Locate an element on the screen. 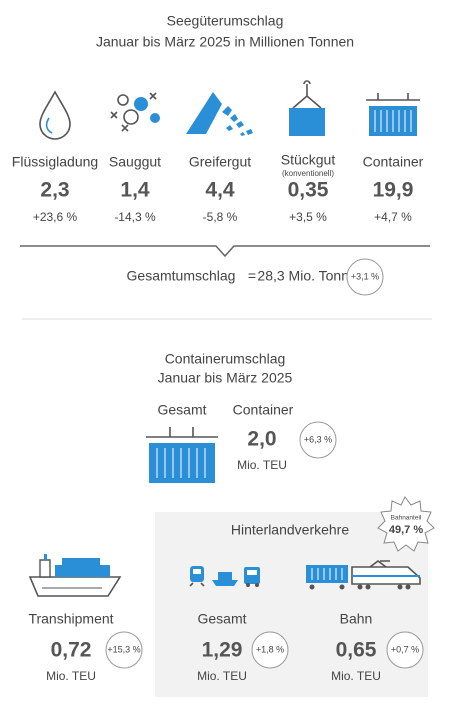 This screenshot has height=715, width=450. item-stueckgut: Stückgut (konventionell) 0,35 +3,5 % is located at coordinates (308, 188).